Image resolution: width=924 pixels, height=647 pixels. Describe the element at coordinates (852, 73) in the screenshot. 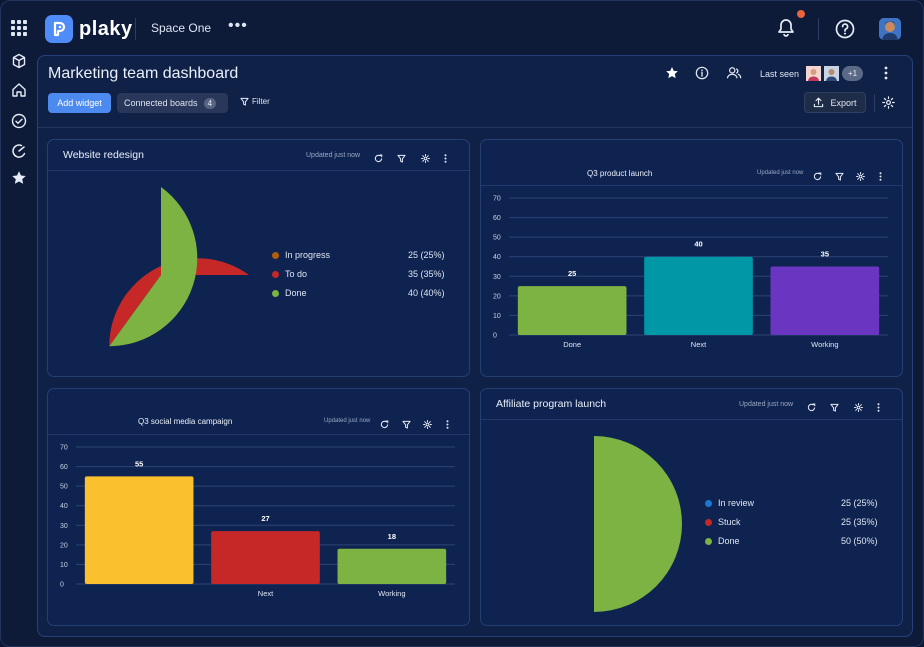

I see `more-viewers-badge: +1` at that location.